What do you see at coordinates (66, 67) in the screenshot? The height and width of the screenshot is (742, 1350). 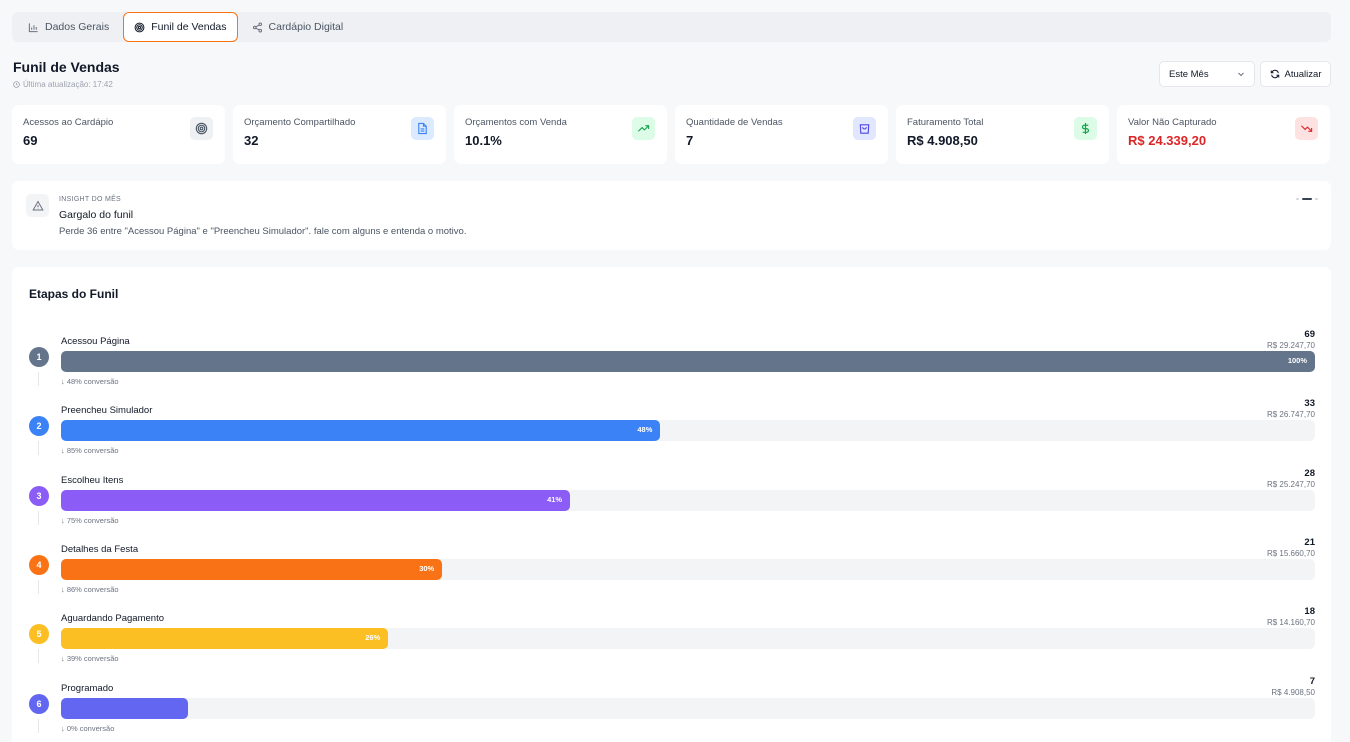 I see `page-title: Funil de Vendas` at bounding box center [66, 67].